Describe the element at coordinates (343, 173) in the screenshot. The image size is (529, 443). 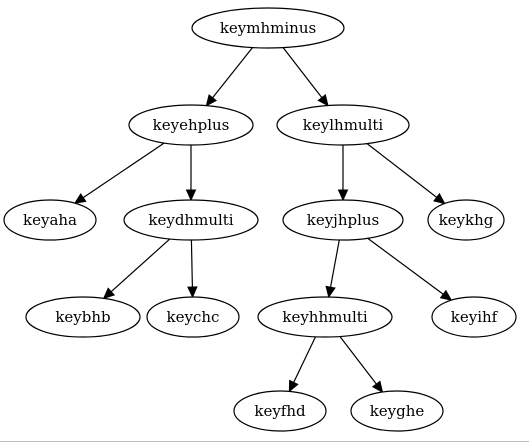
I see `edge-keylhmulti-keyjhplus` at that location.